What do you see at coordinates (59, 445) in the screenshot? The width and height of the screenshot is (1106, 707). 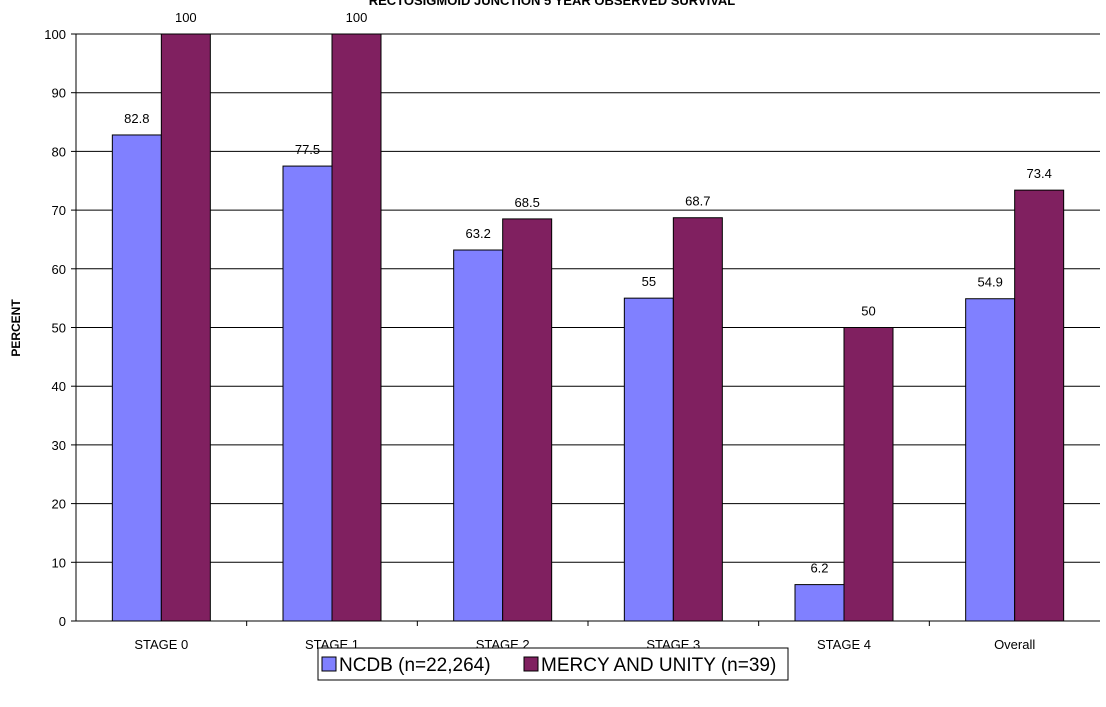 I see `y-tick-label: 30` at bounding box center [59, 445].